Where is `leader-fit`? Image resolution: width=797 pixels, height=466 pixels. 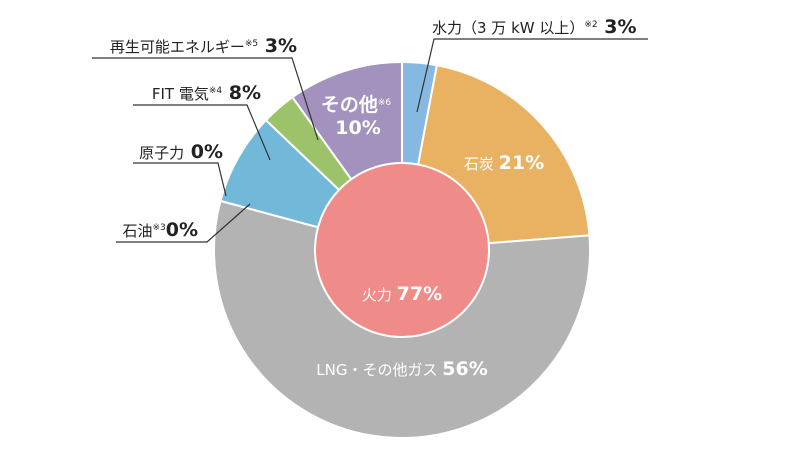 leader-fit is located at coordinates (202, 132).